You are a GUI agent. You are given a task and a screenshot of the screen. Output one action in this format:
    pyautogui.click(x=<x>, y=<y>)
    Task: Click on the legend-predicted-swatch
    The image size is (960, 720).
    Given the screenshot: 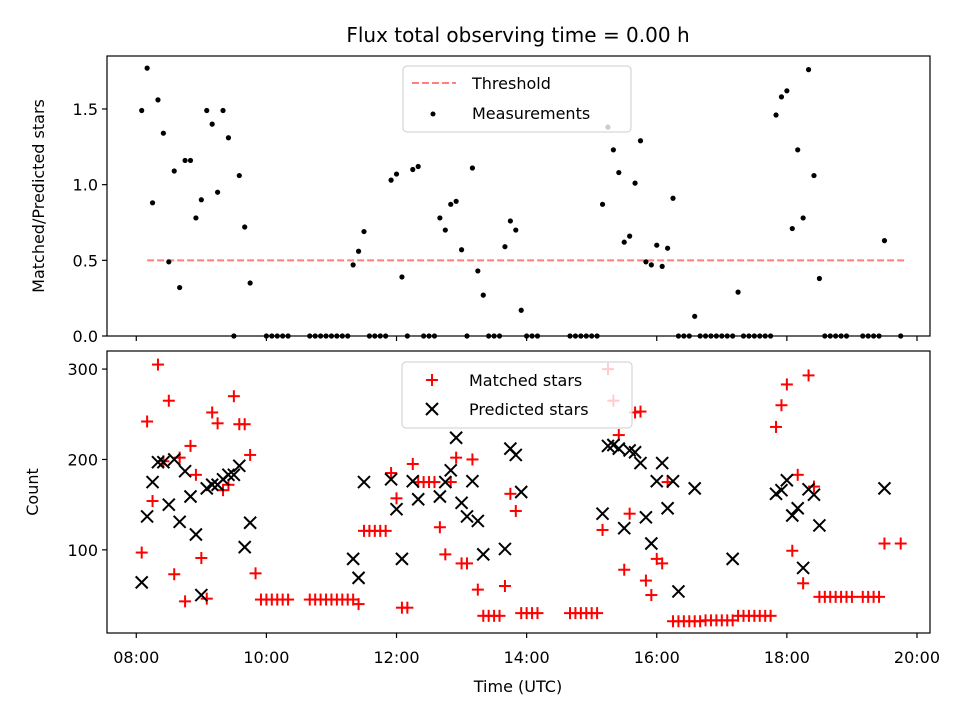 What is the action you would take?
    pyautogui.click(x=432, y=409)
    